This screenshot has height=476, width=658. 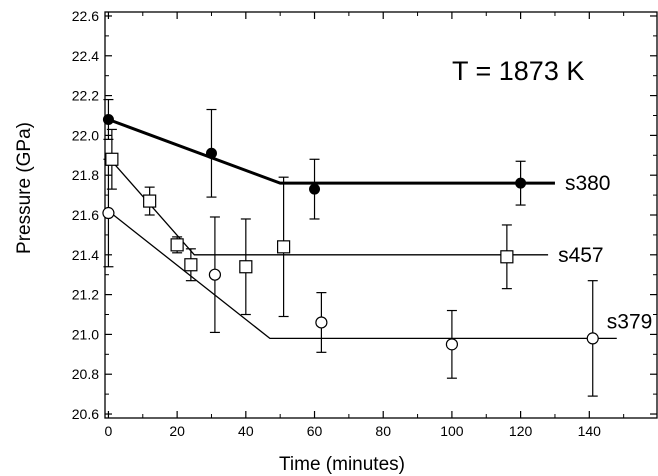 What do you see at coordinates (109, 431) in the screenshot?
I see `x-tick-label: 0` at bounding box center [109, 431].